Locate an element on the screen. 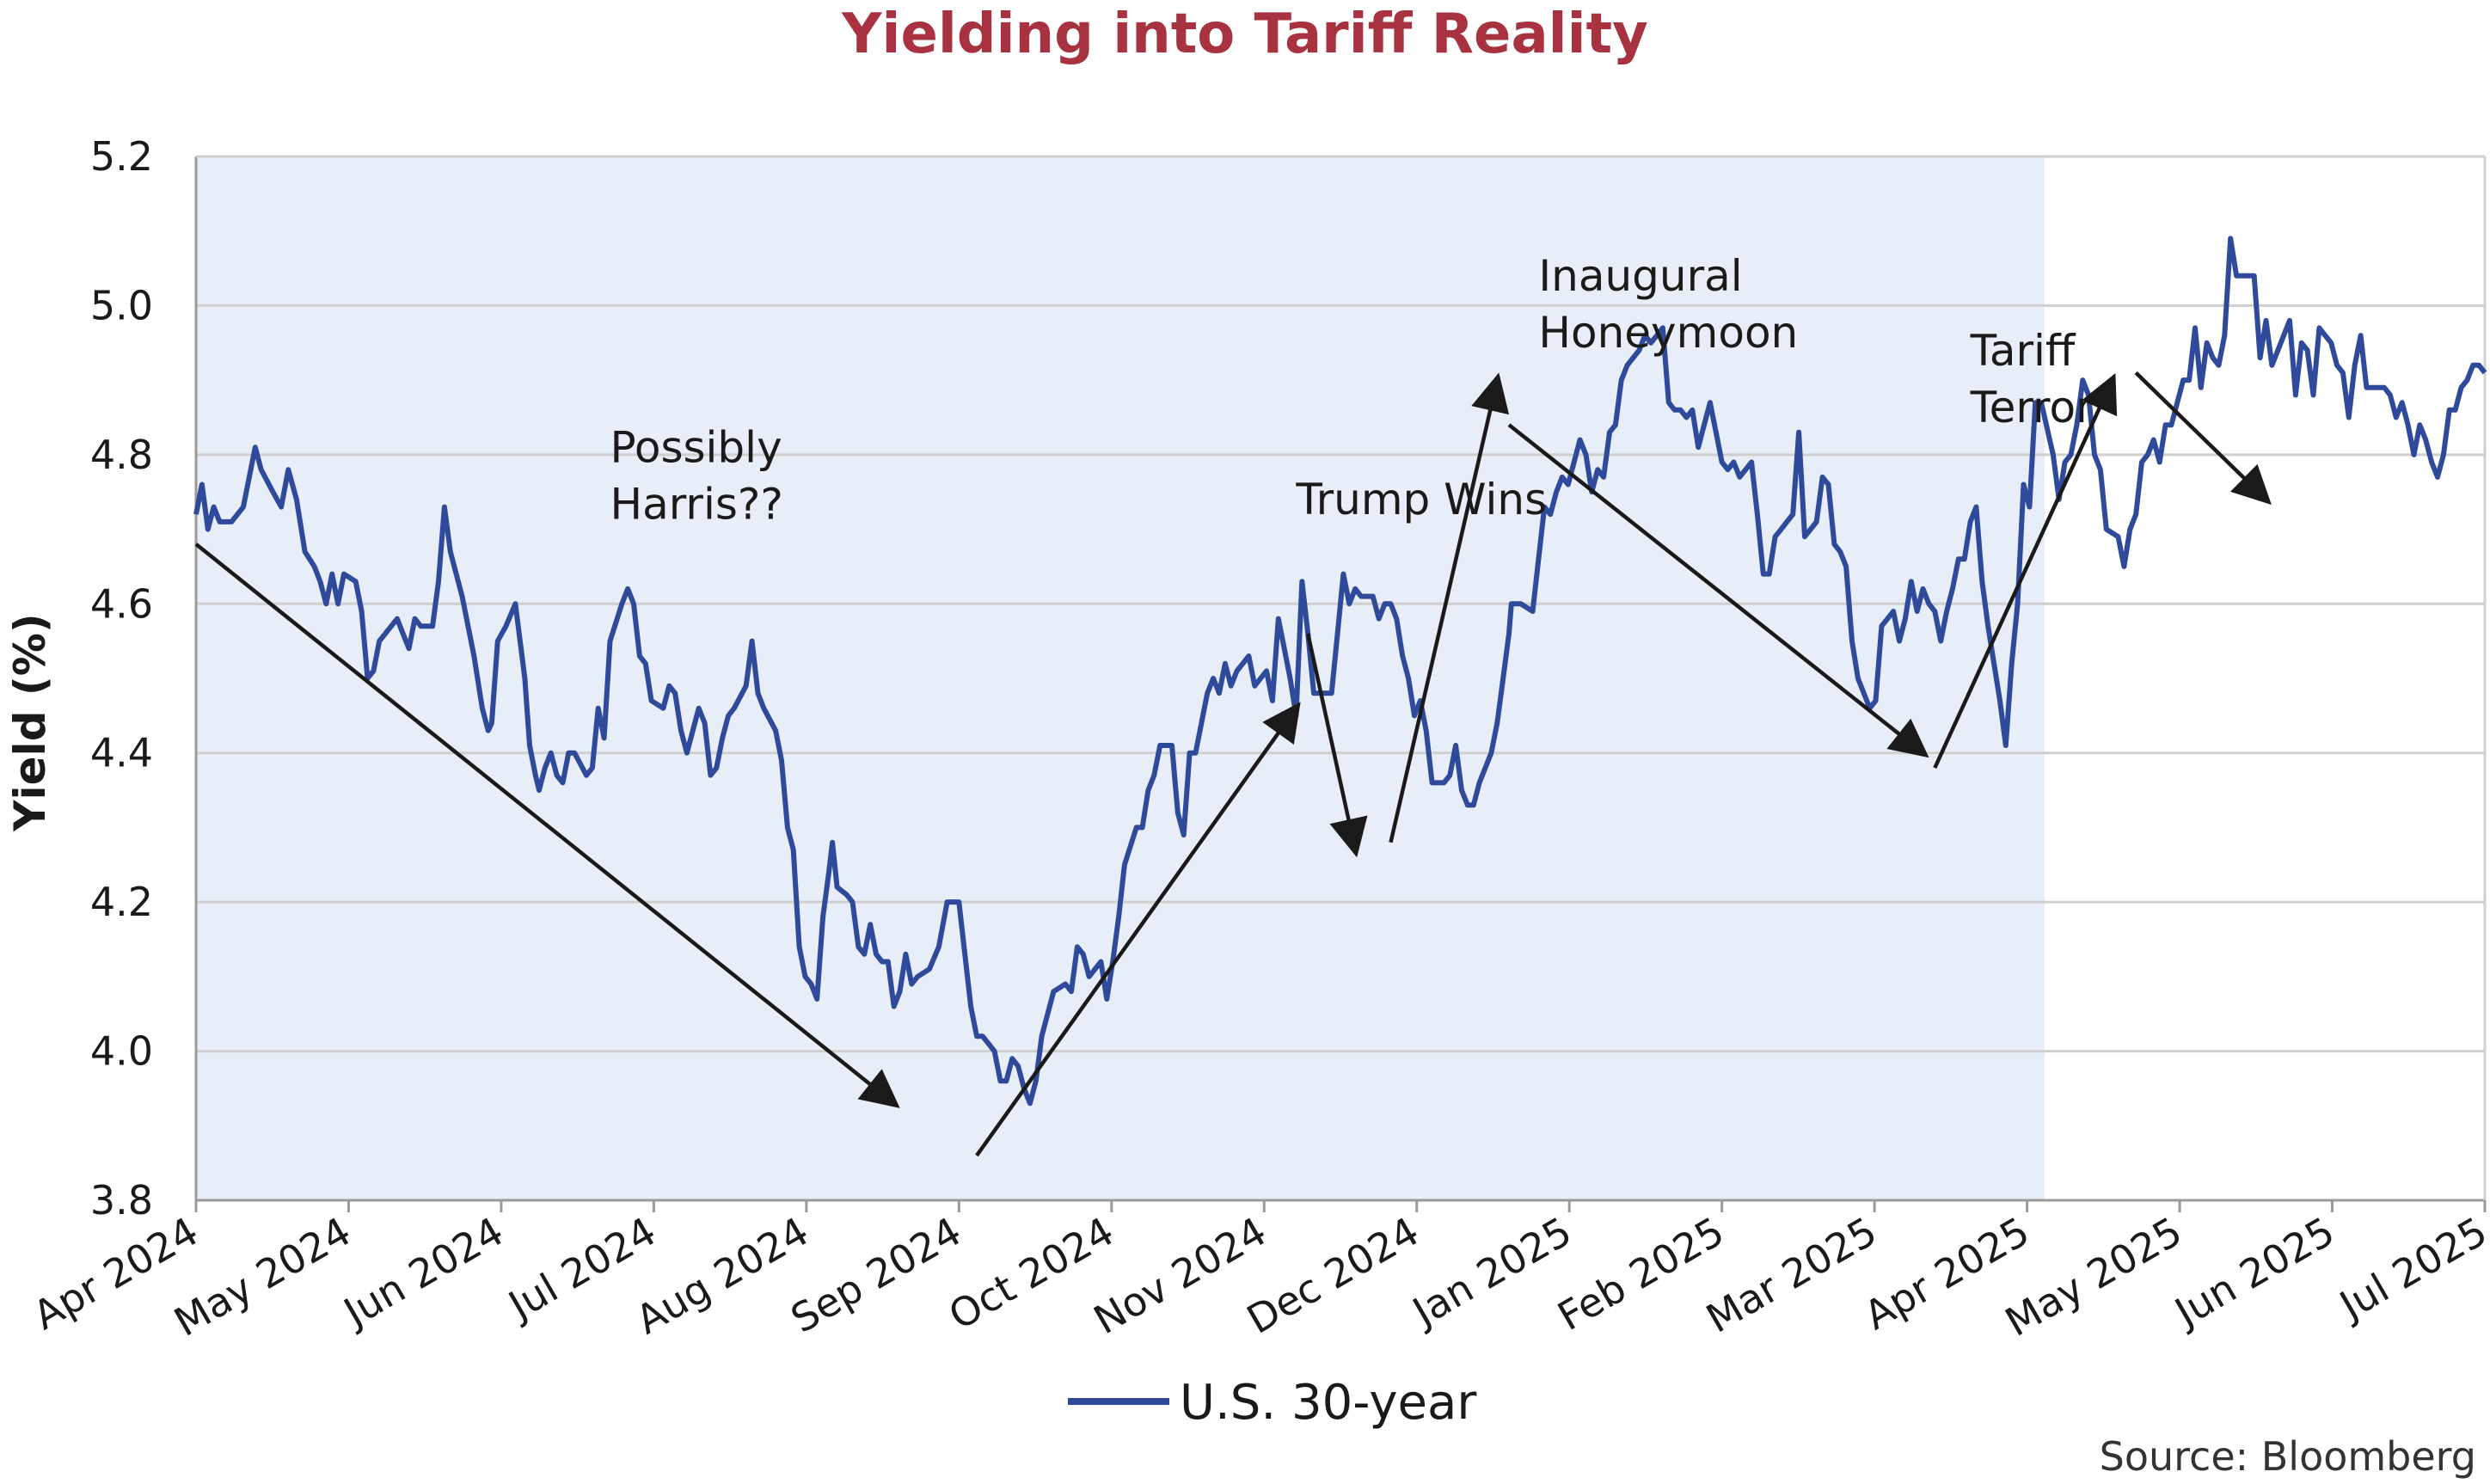 The width and height of the screenshot is (2490, 1484). y-tick-label: 3.8 is located at coordinates (121, 1200).